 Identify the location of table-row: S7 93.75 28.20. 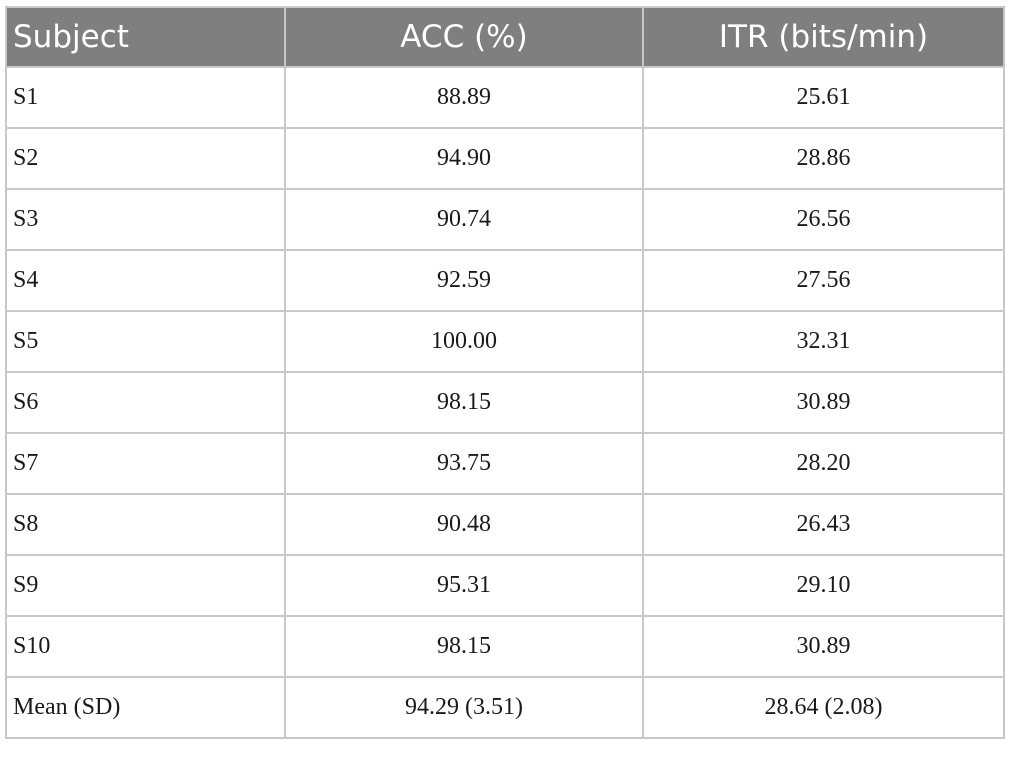
(505, 463).